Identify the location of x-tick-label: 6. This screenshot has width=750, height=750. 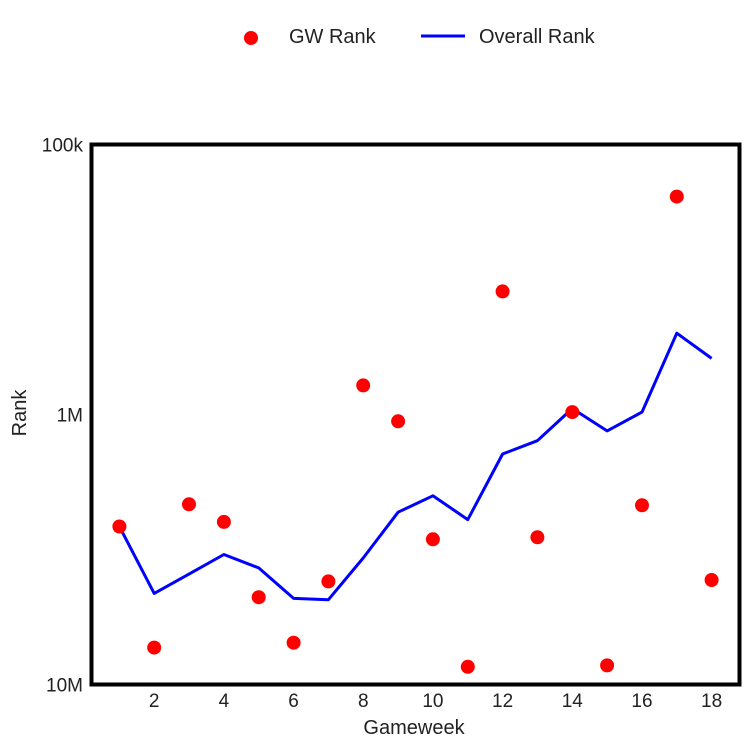
(293, 701).